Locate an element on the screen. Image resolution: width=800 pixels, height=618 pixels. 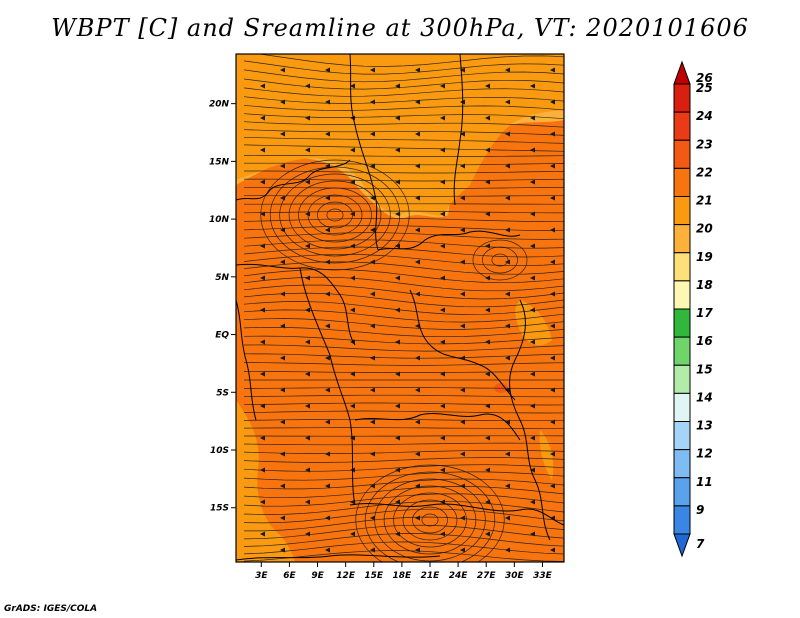
streamline-vortex-north is located at coordinates (335, 215).